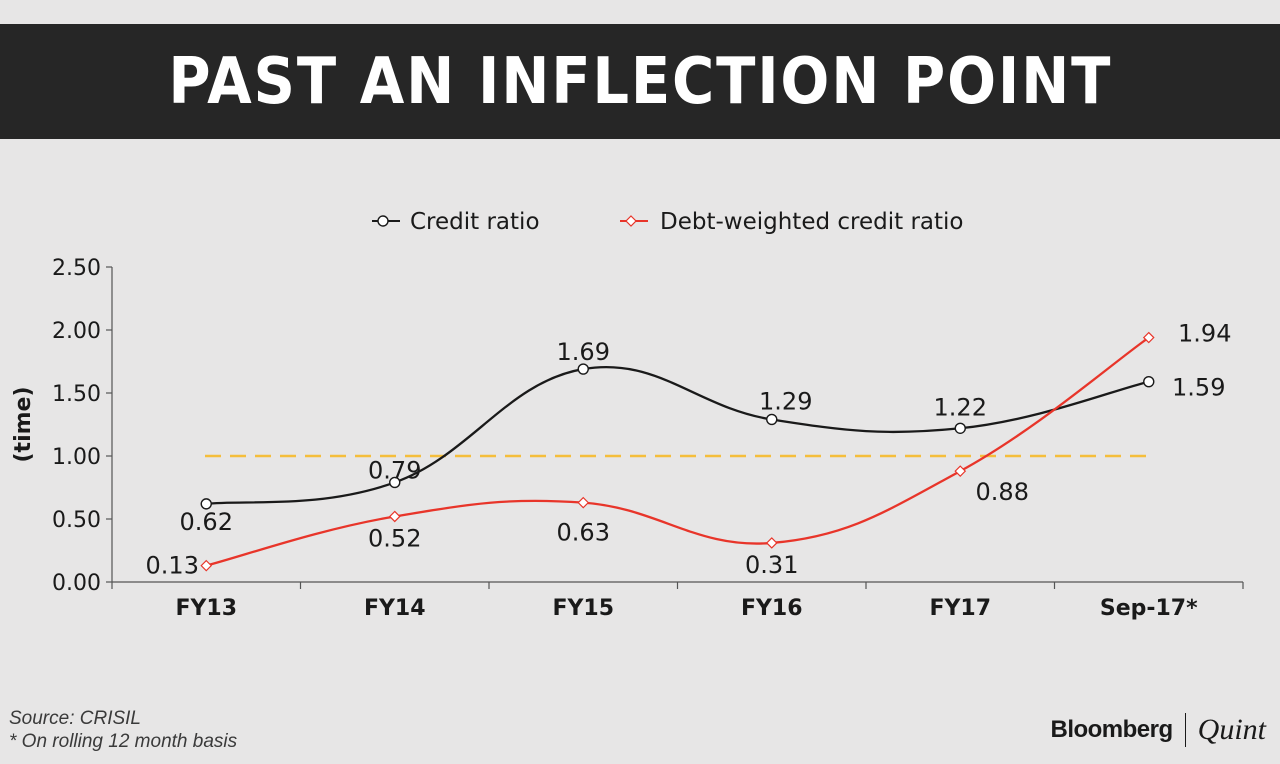 This screenshot has height=764, width=1280. I want to click on y-axis-label: (time), so click(23, 424).